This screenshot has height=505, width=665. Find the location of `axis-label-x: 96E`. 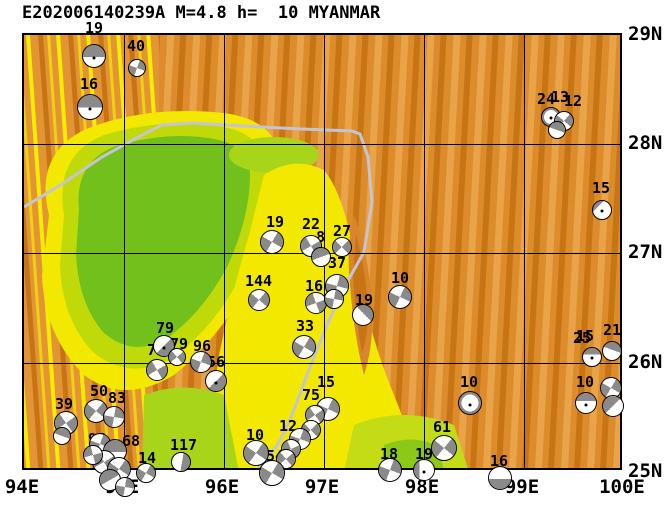

axis-label-x: 96E is located at coordinates (222, 487).